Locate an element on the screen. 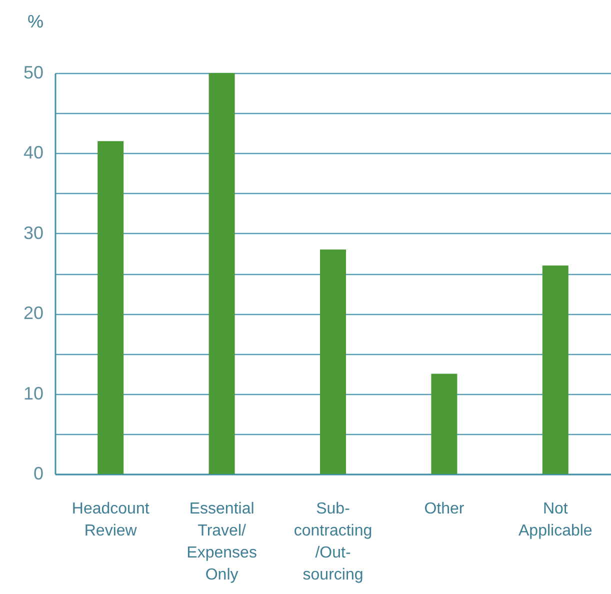 This screenshot has width=611, height=594. x-tick-label: Headcount Review is located at coordinates (111, 520).